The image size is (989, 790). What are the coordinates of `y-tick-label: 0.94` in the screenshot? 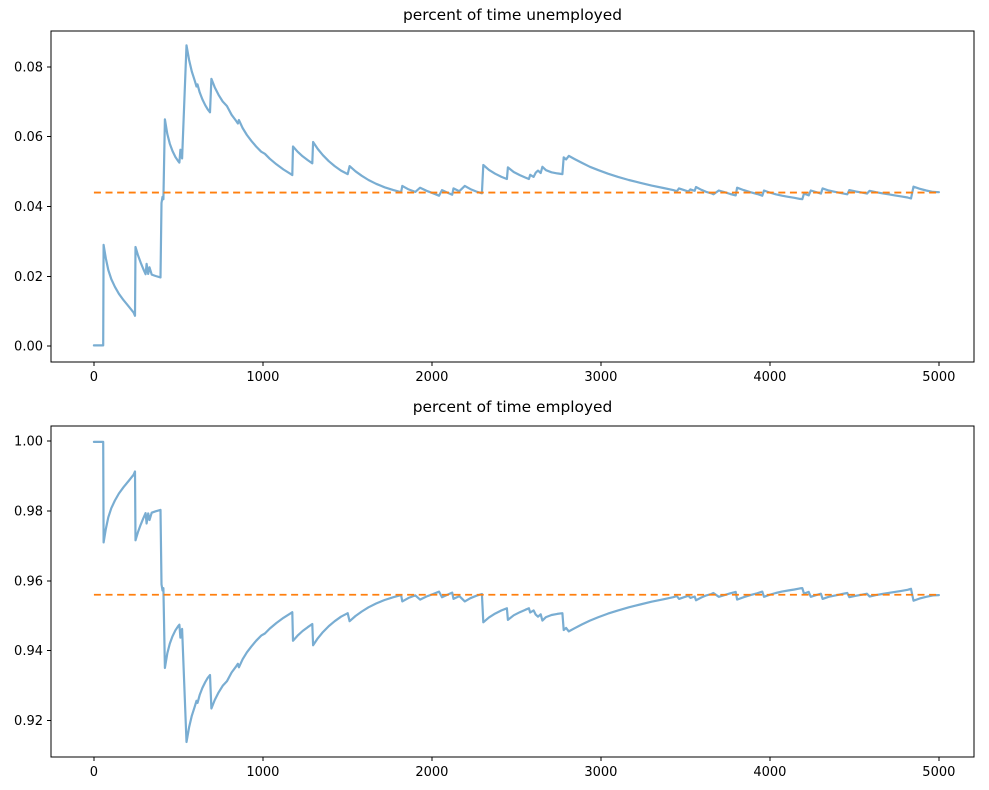 It's located at (28, 651).